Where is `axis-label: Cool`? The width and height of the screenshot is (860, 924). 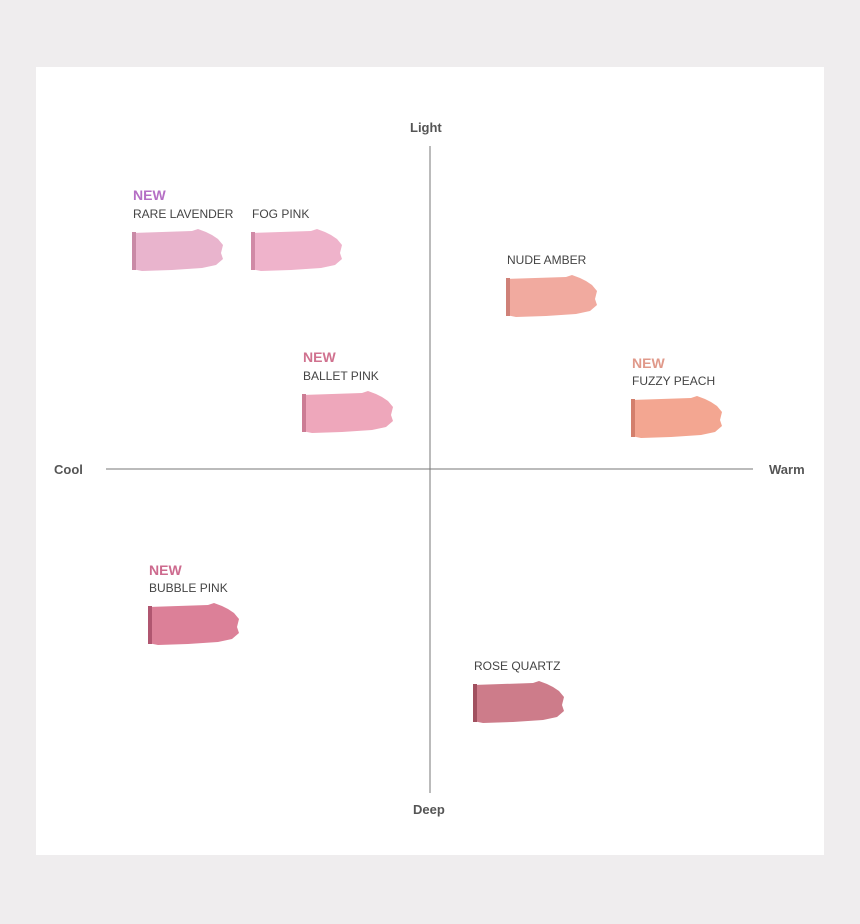 axis-label: Cool is located at coordinates (68, 469).